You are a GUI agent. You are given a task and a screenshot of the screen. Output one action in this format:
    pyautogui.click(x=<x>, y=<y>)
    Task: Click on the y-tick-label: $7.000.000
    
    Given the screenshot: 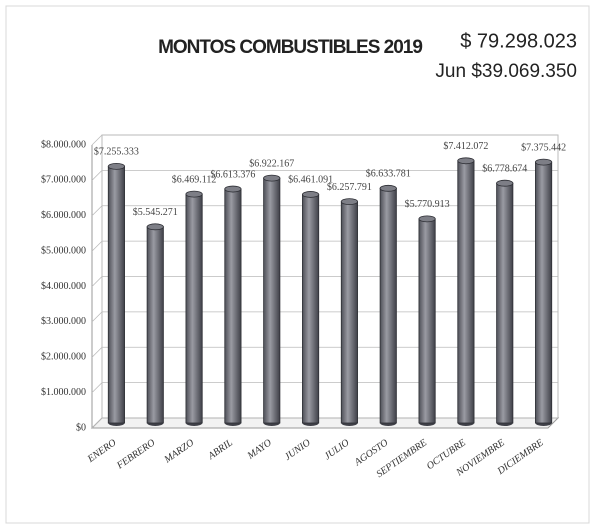 What is the action you would take?
    pyautogui.click(x=63, y=180)
    